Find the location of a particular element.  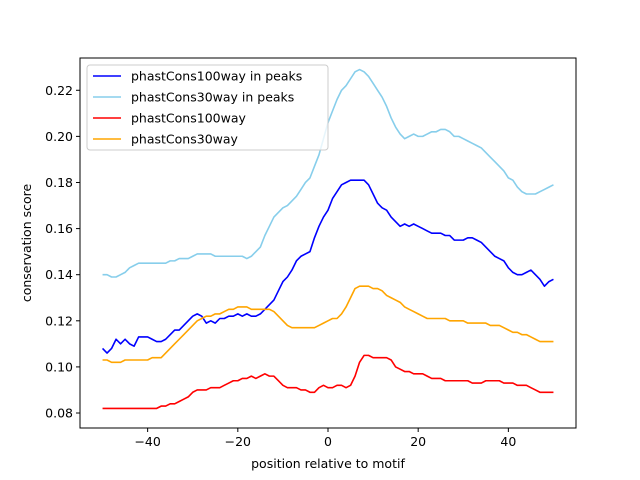

x-tick-label: 0 is located at coordinates (328, 441).